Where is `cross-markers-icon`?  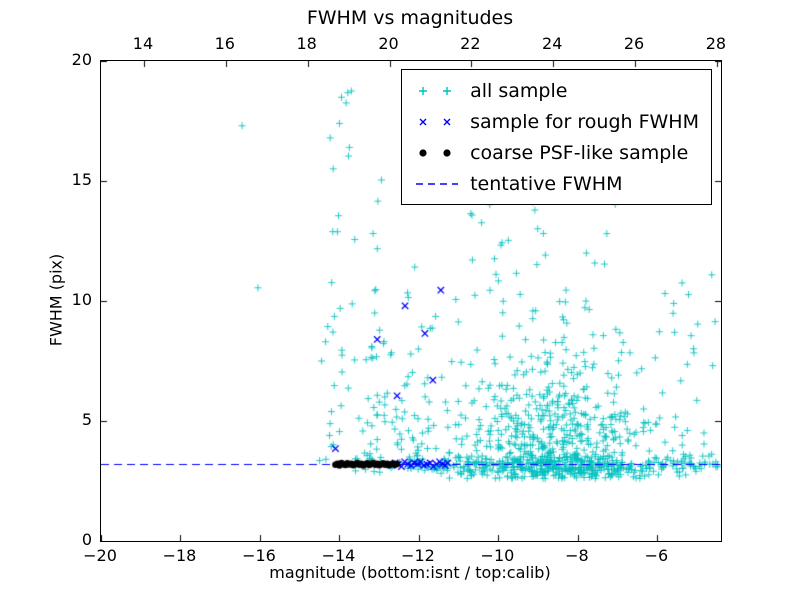
cross-markers-icon is located at coordinates (437, 122).